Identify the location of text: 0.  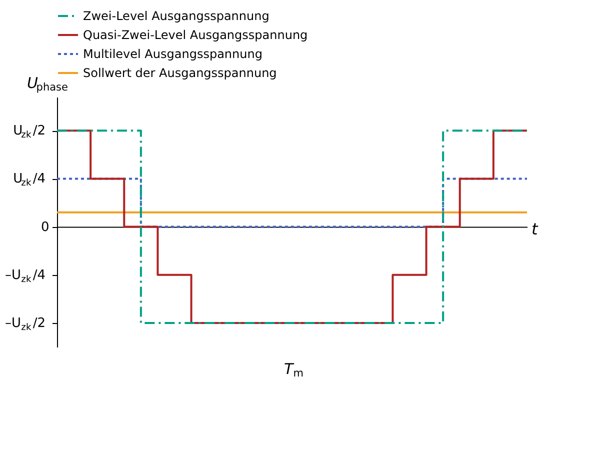
(45, 227).